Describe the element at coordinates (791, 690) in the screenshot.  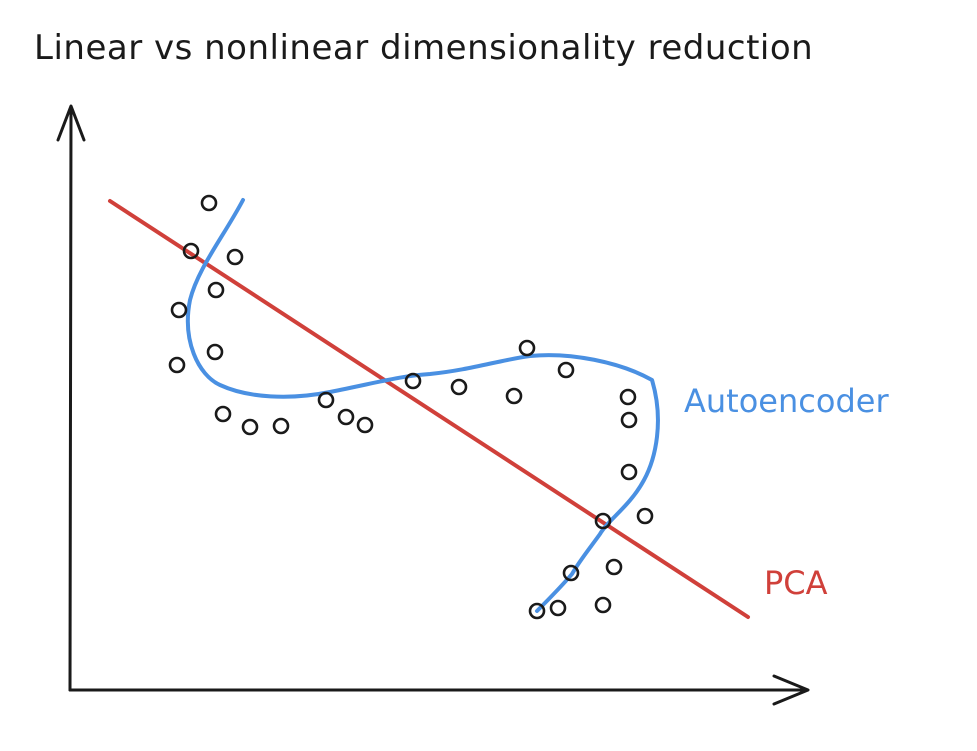
I see `x-axis-arrowhead` at that location.